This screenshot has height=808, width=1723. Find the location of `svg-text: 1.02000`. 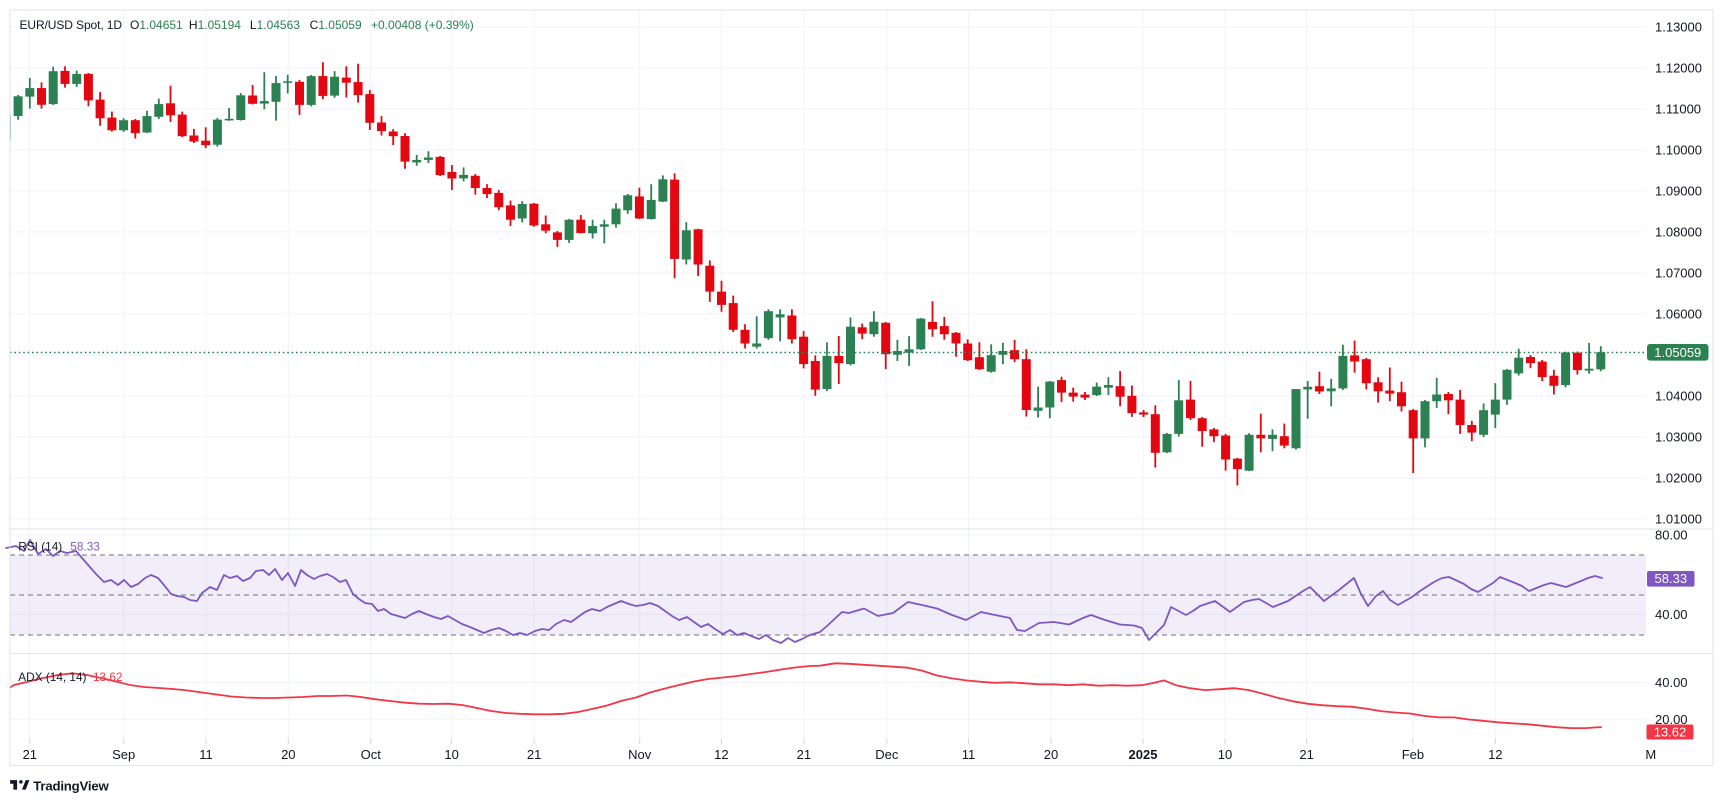

svg-text: 1.02000 is located at coordinates (1678, 477).